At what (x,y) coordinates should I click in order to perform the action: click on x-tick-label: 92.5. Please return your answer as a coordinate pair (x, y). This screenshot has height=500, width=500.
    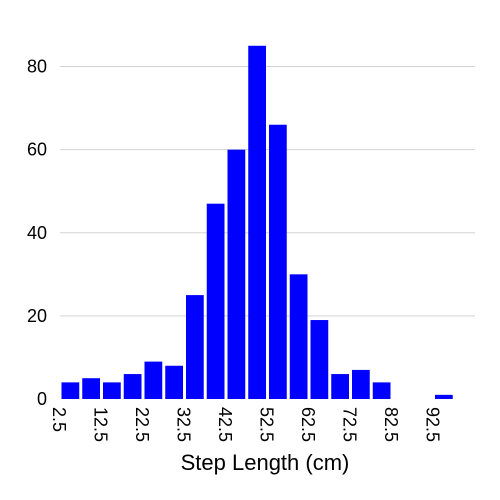
    Looking at the image, I should click on (433, 424).